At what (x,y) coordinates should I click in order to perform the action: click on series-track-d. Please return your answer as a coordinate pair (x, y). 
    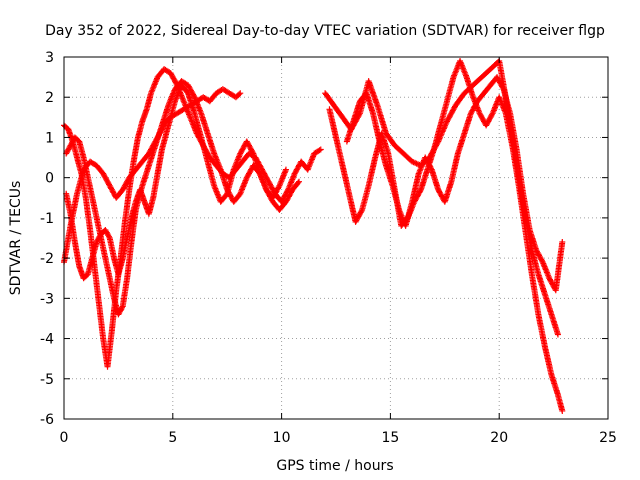
    Looking at the image, I should click on (176, 182).